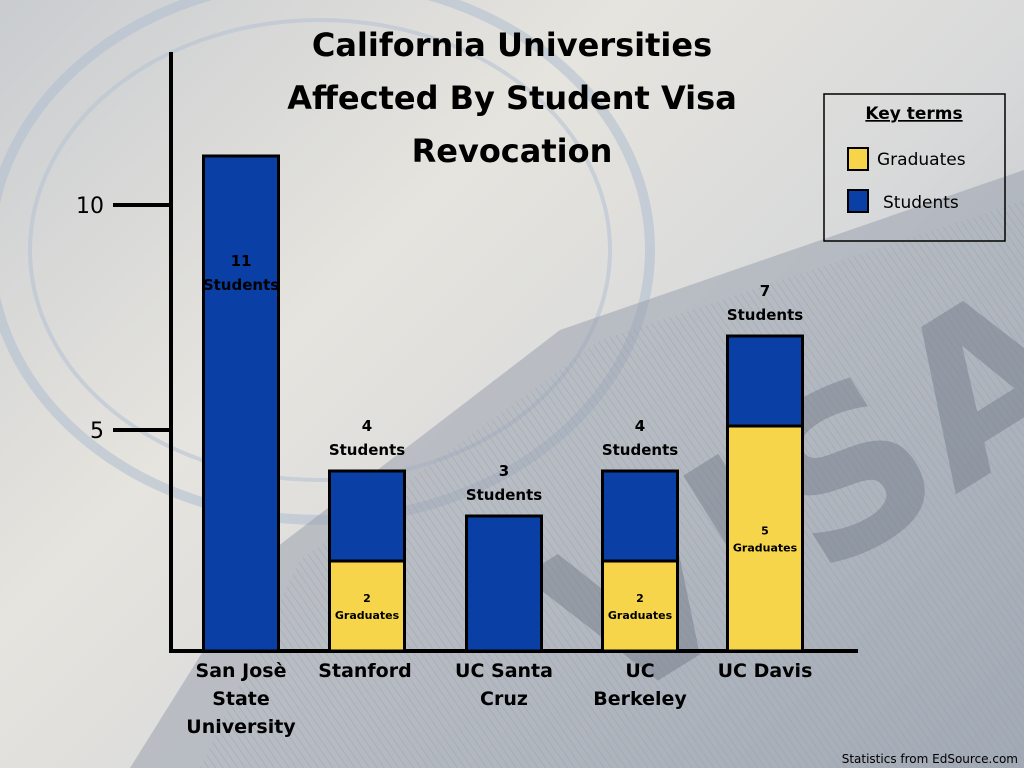  Describe the element at coordinates (921, 203) in the screenshot. I see `legend-label-students: Students` at that location.